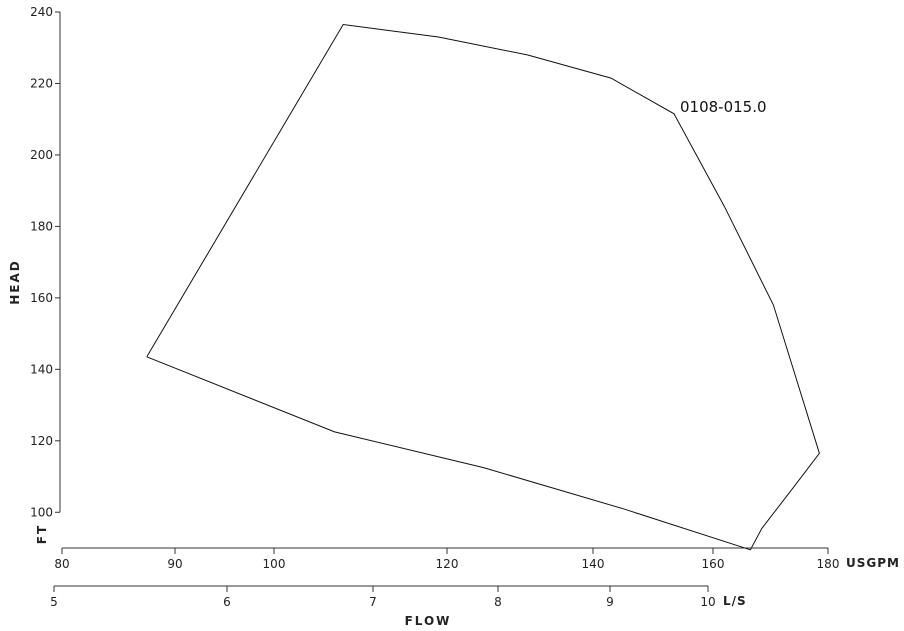  What do you see at coordinates (61, 564) in the screenshot?
I see `x-primary-tick-label: 80` at bounding box center [61, 564].